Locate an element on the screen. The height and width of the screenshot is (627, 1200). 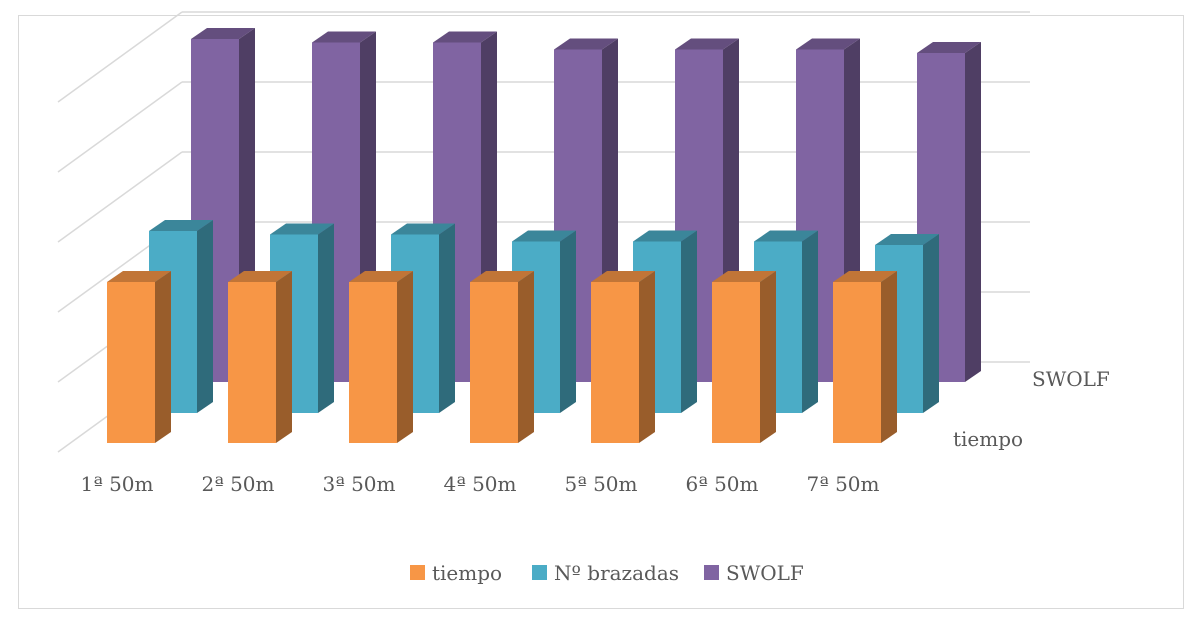
category-label: 5ª 50m is located at coordinates (601, 484).